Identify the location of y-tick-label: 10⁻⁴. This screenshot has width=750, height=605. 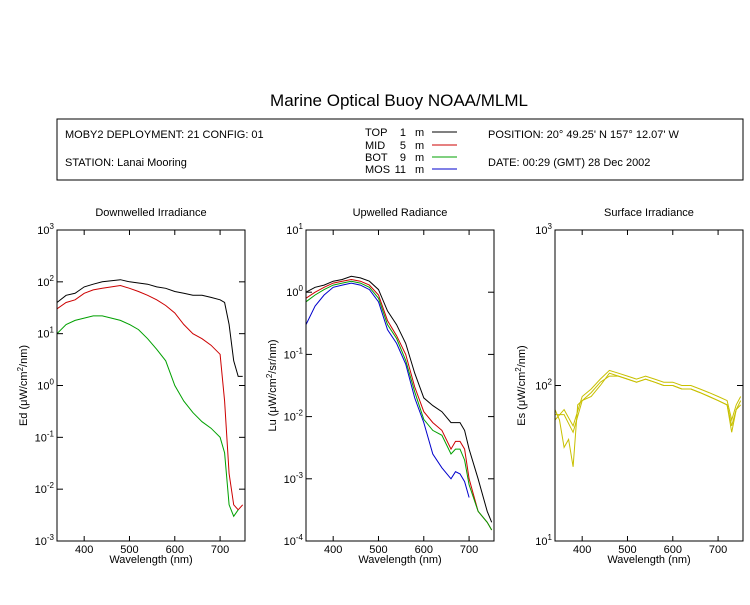
(294, 540).